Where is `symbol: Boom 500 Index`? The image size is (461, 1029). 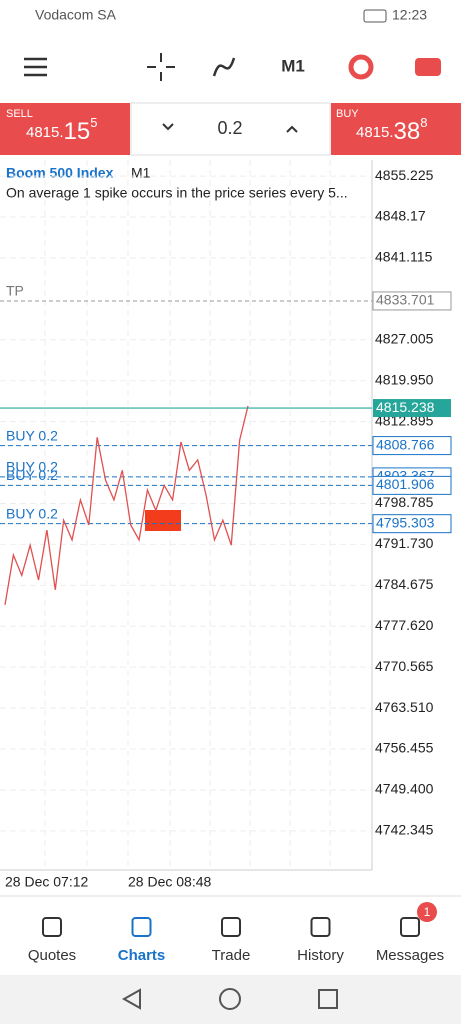 symbol: Boom 500 Index is located at coordinates (60, 173).